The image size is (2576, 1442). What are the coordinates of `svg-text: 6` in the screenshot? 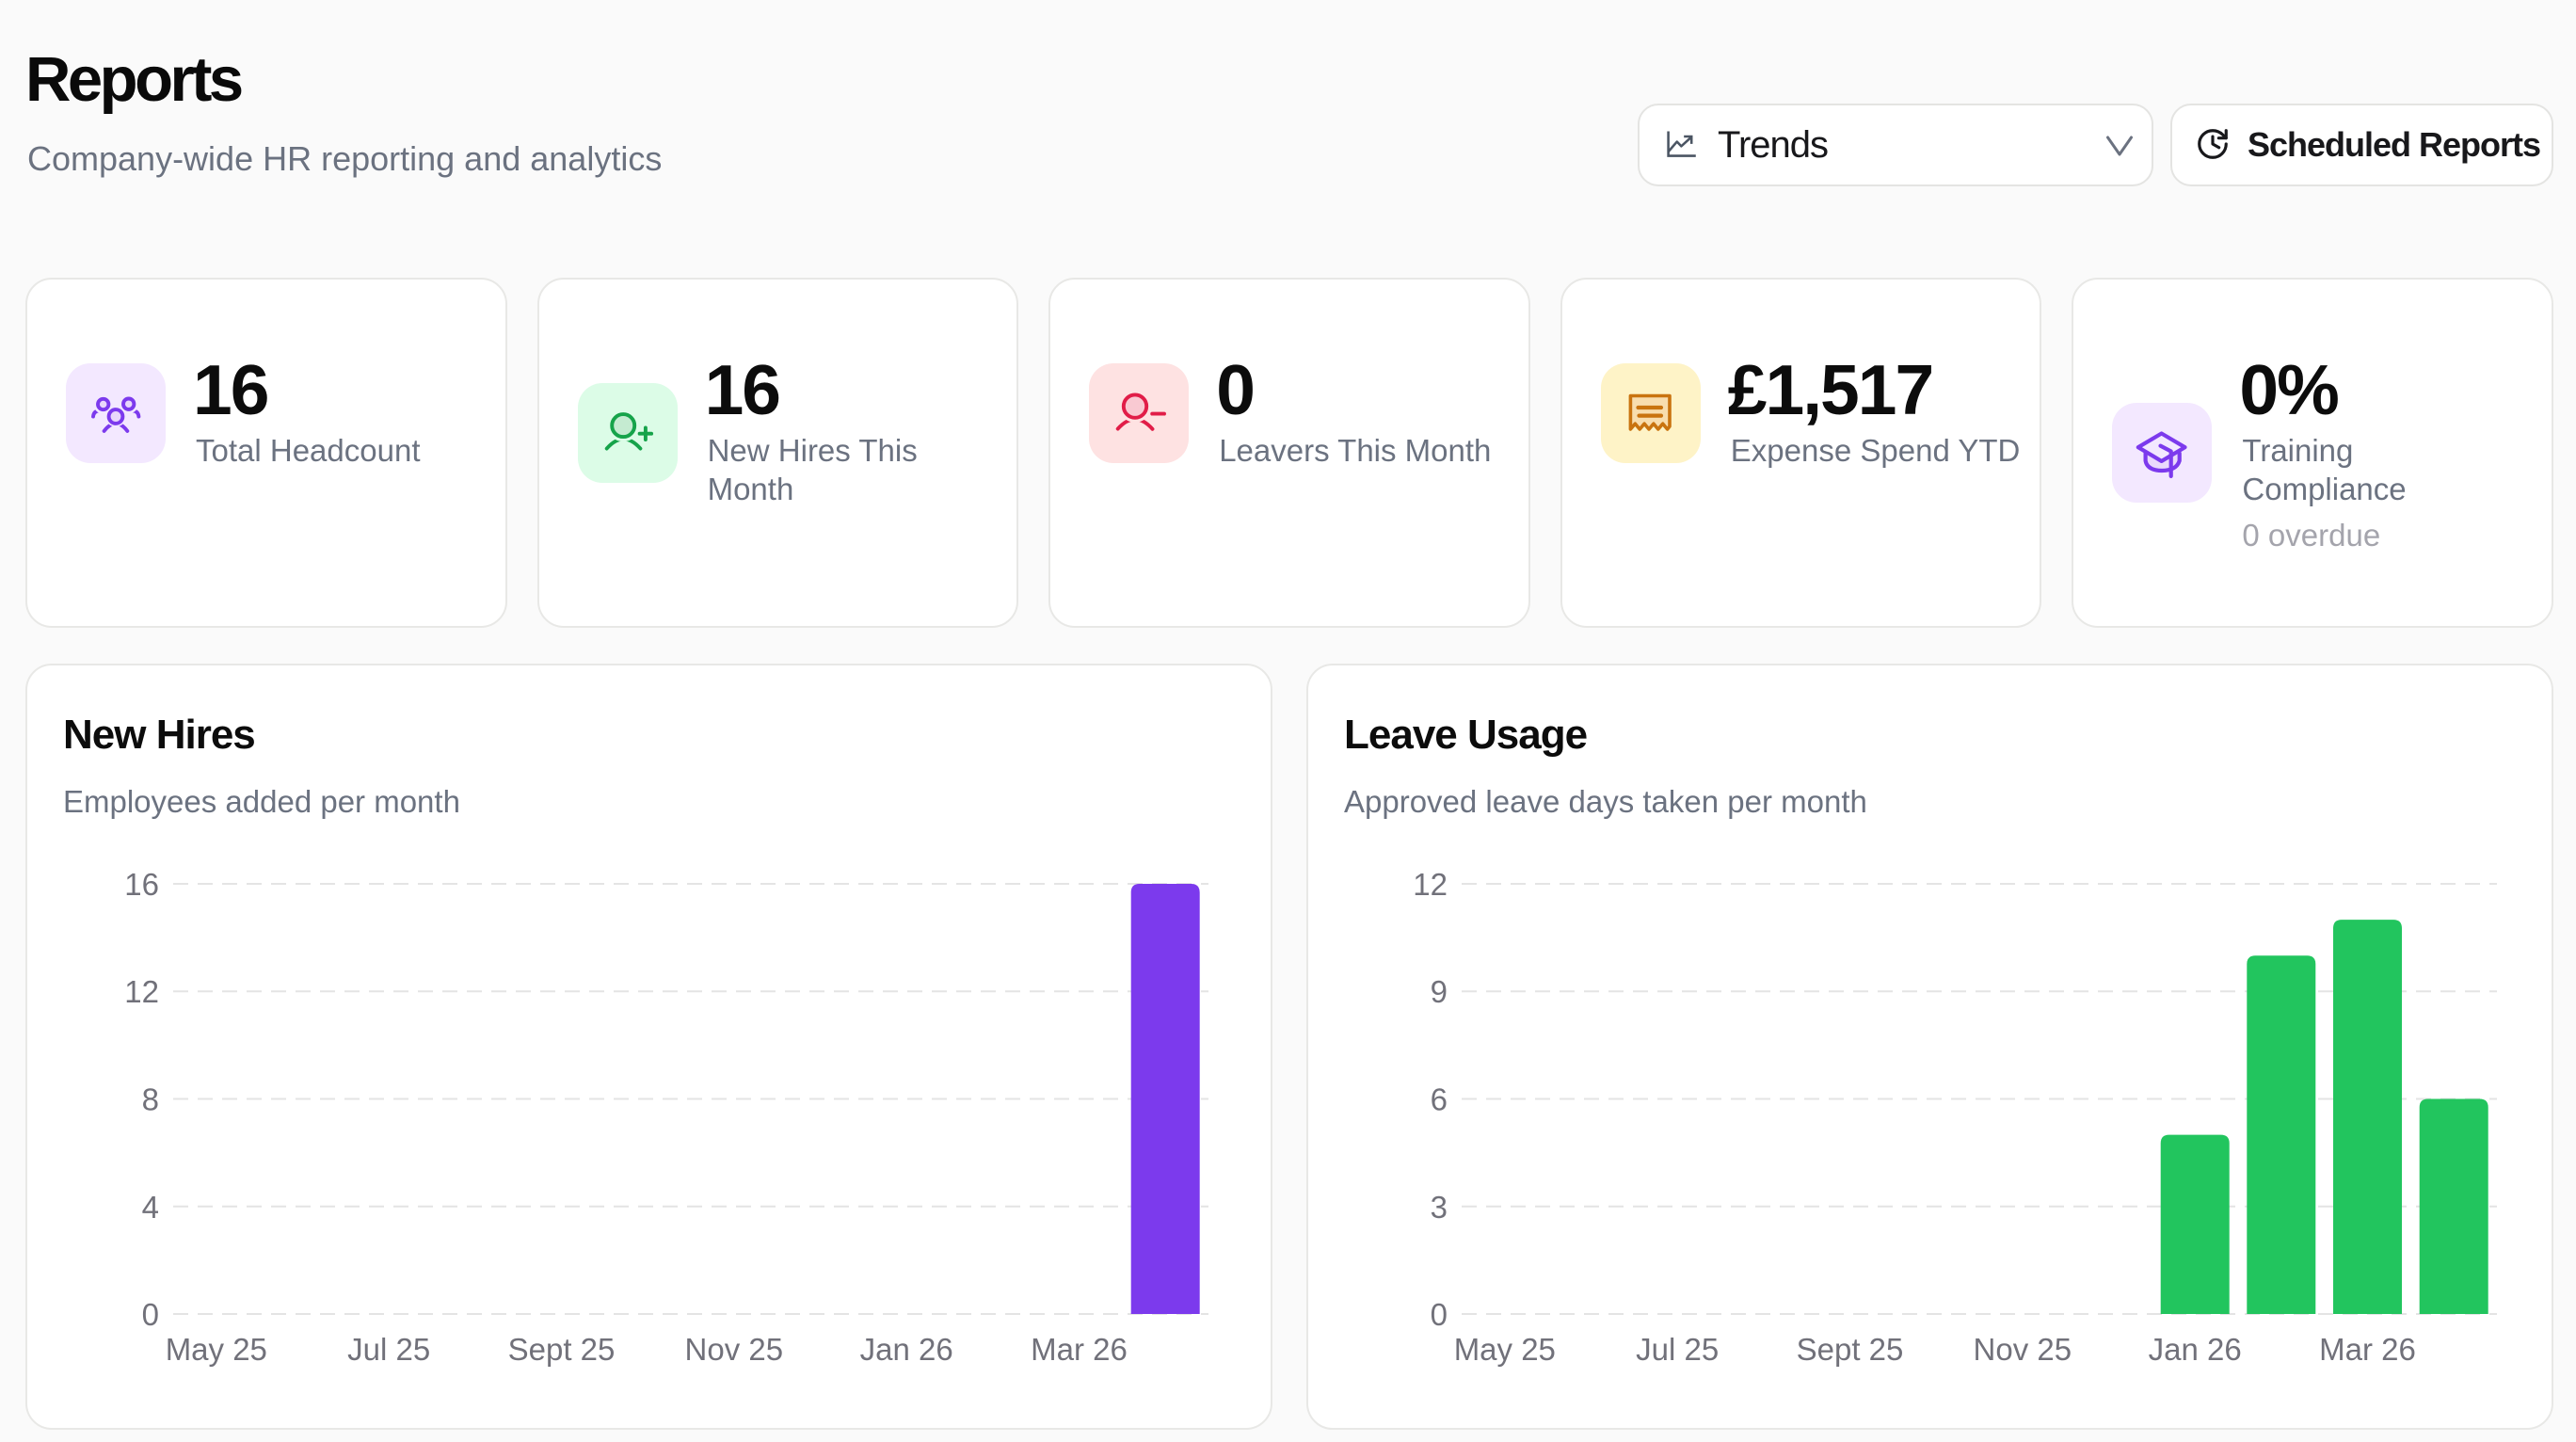 It's located at (1439, 1099).